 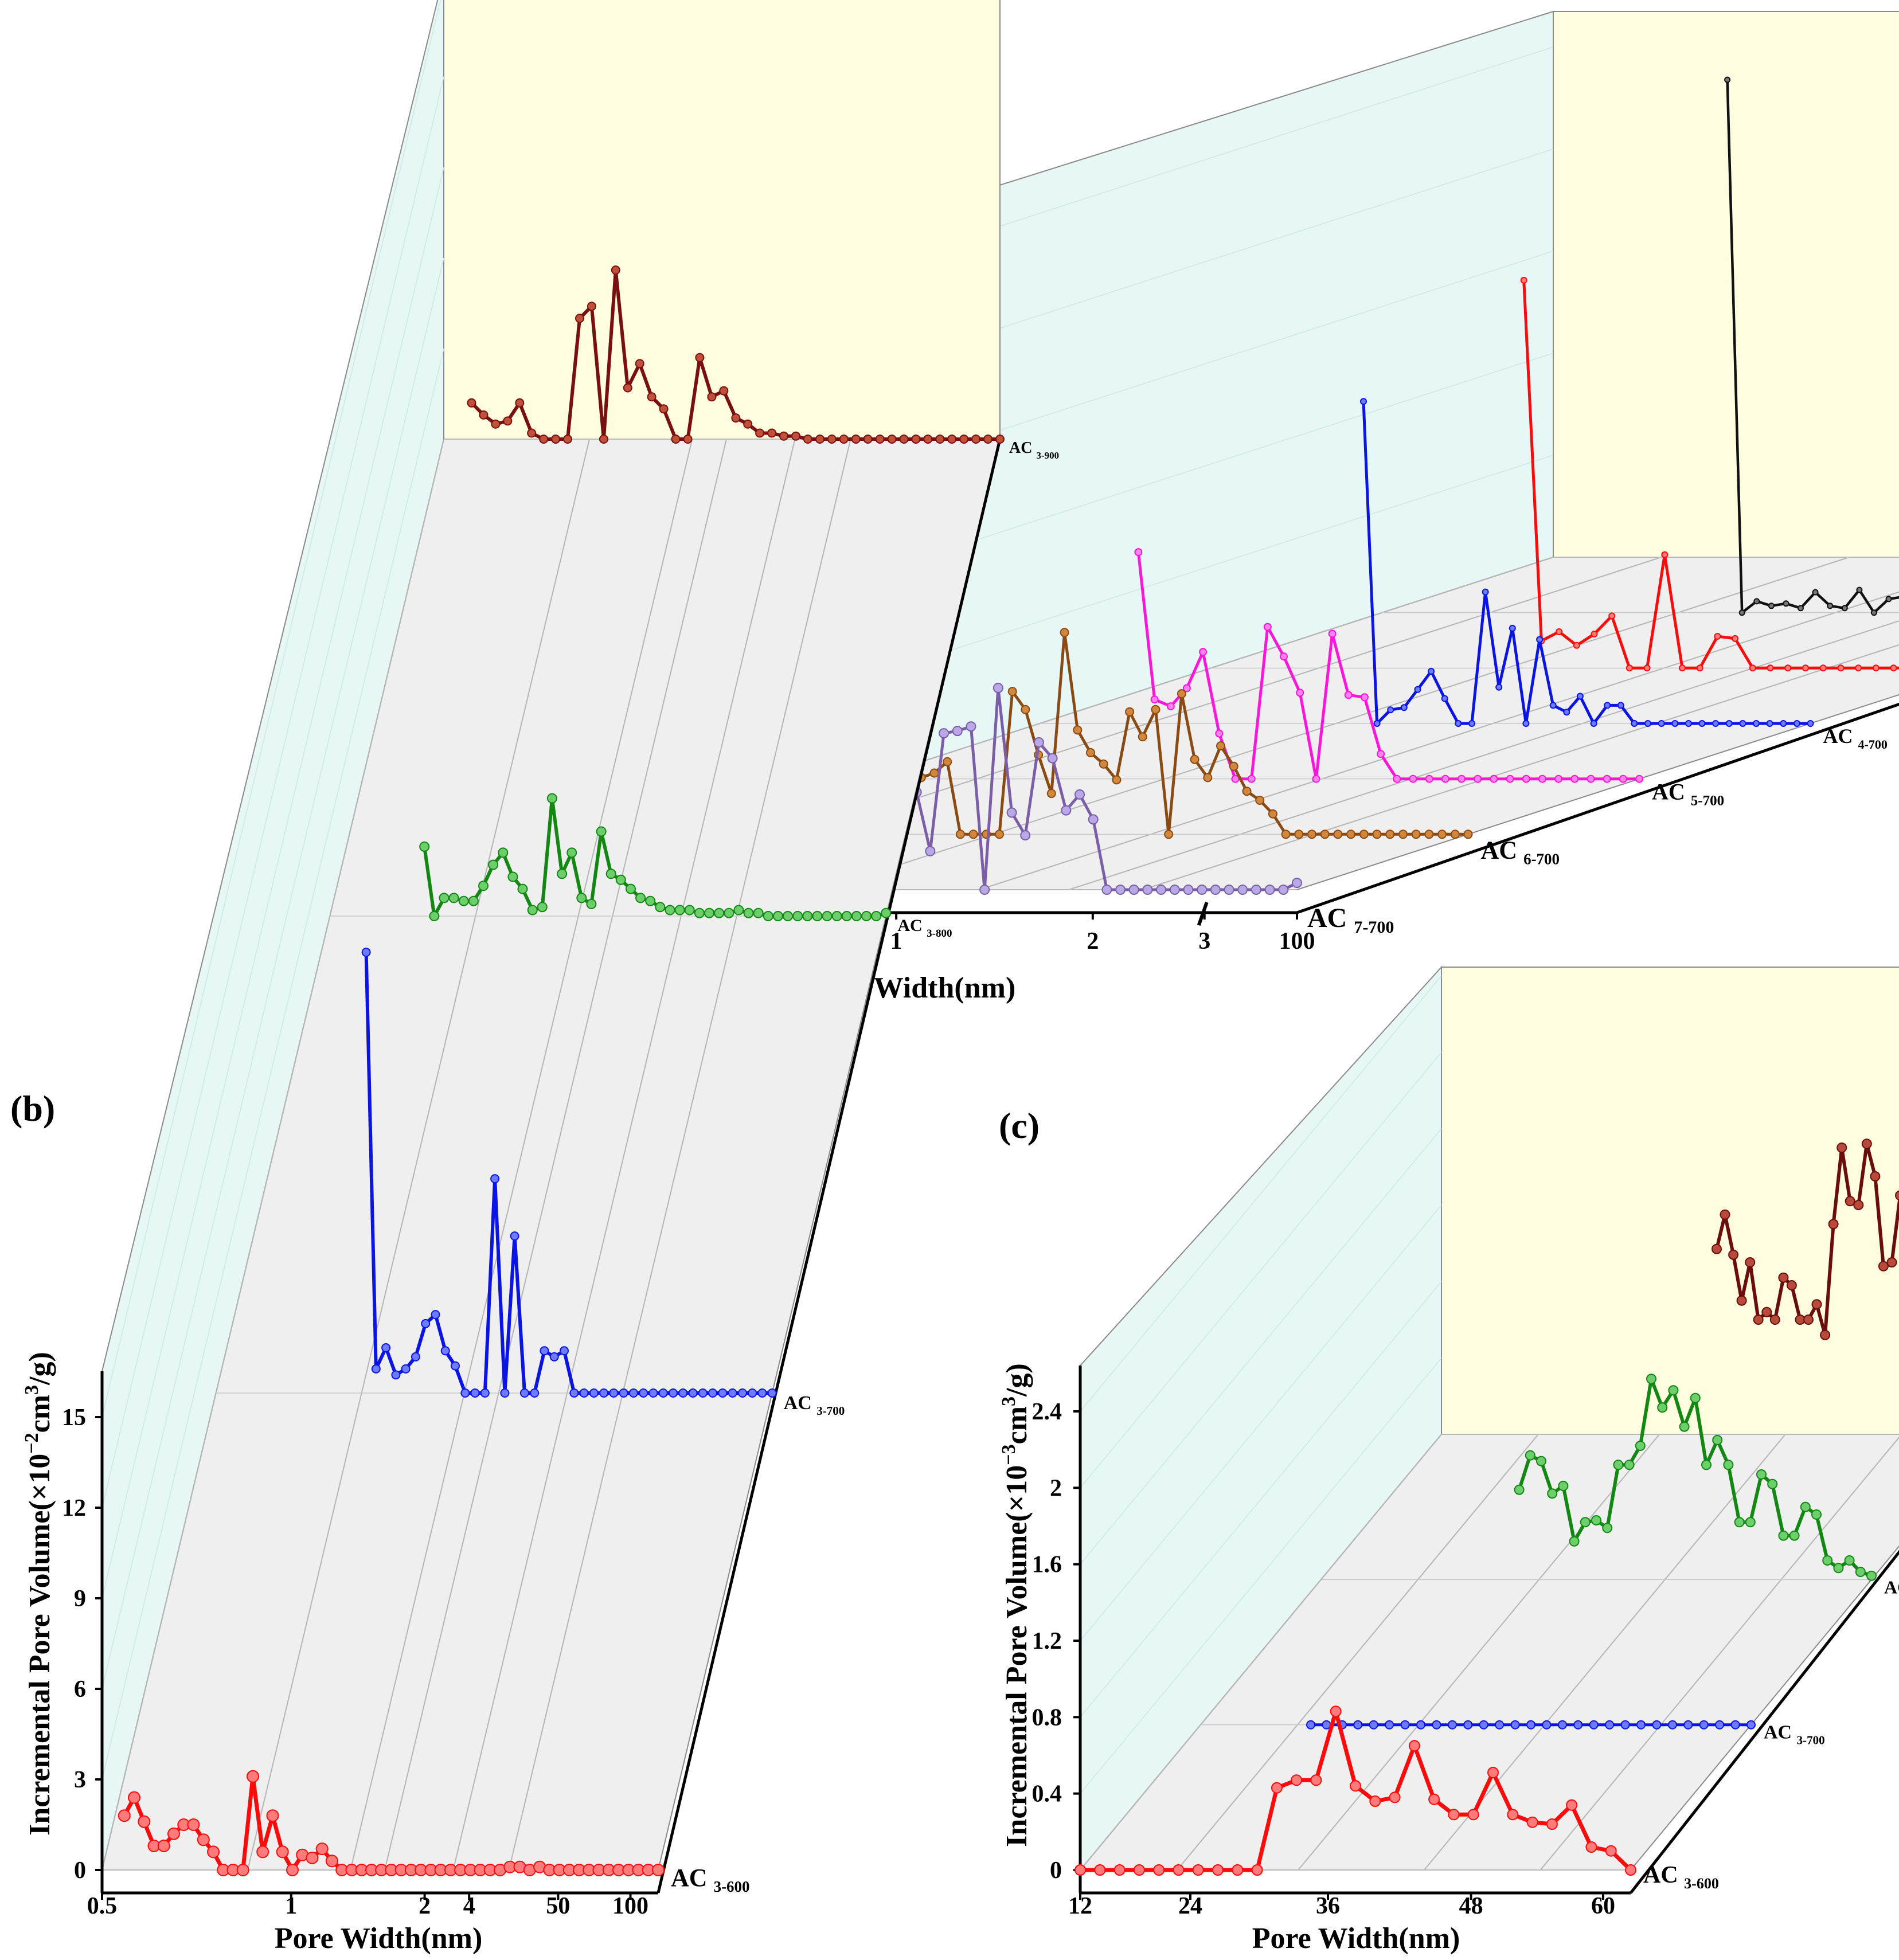 I want to click on y-tick-label: 3, so click(x=80, y=1780).